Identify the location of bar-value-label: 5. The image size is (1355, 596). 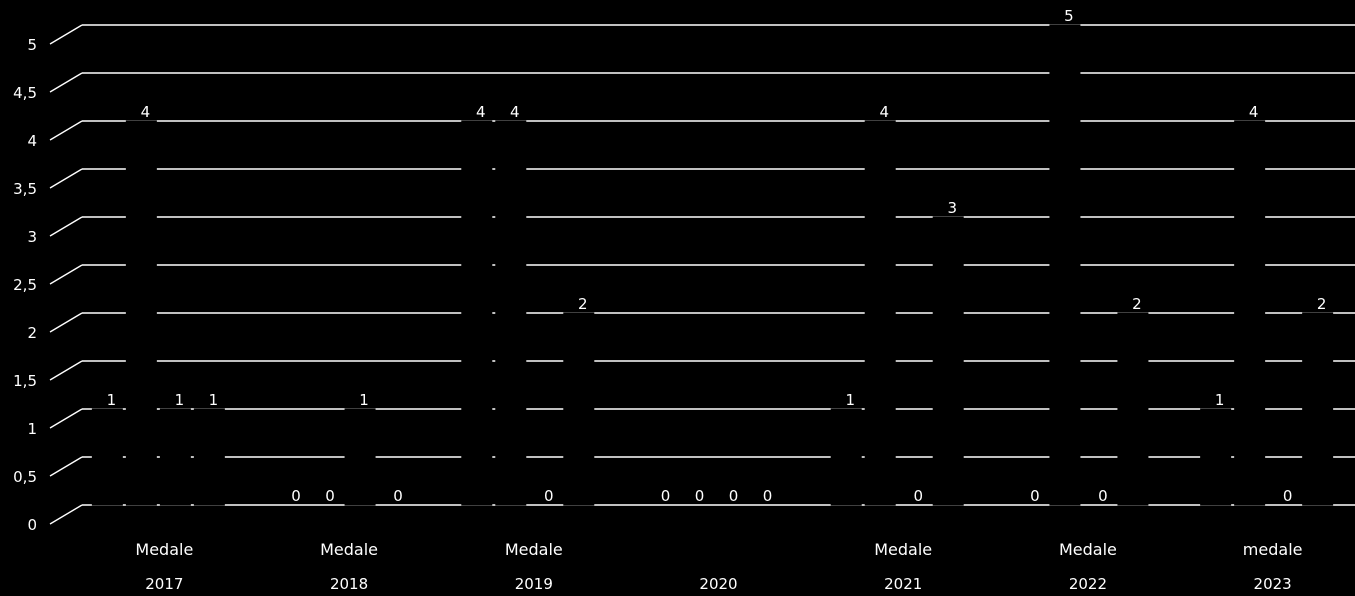
(1069, 16).